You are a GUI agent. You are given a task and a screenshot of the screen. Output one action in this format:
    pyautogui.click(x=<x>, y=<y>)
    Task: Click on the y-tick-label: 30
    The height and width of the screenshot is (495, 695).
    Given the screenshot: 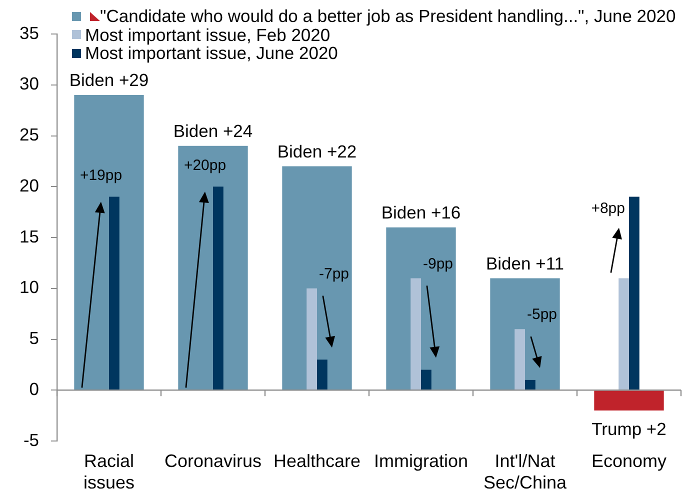 What is the action you would take?
    pyautogui.click(x=30, y=84)
    